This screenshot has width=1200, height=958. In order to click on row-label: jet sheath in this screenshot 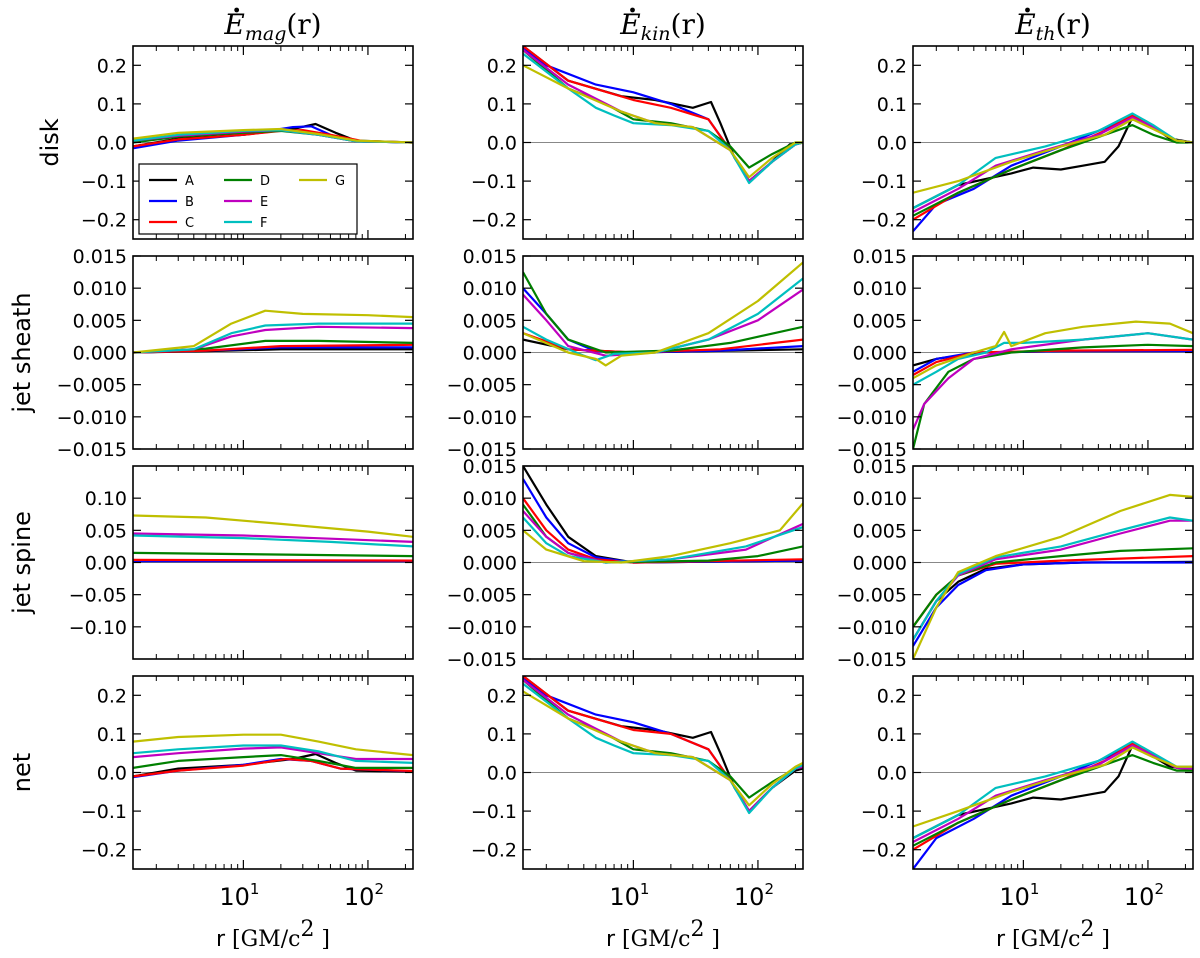, I will do `click(22, 352)`.